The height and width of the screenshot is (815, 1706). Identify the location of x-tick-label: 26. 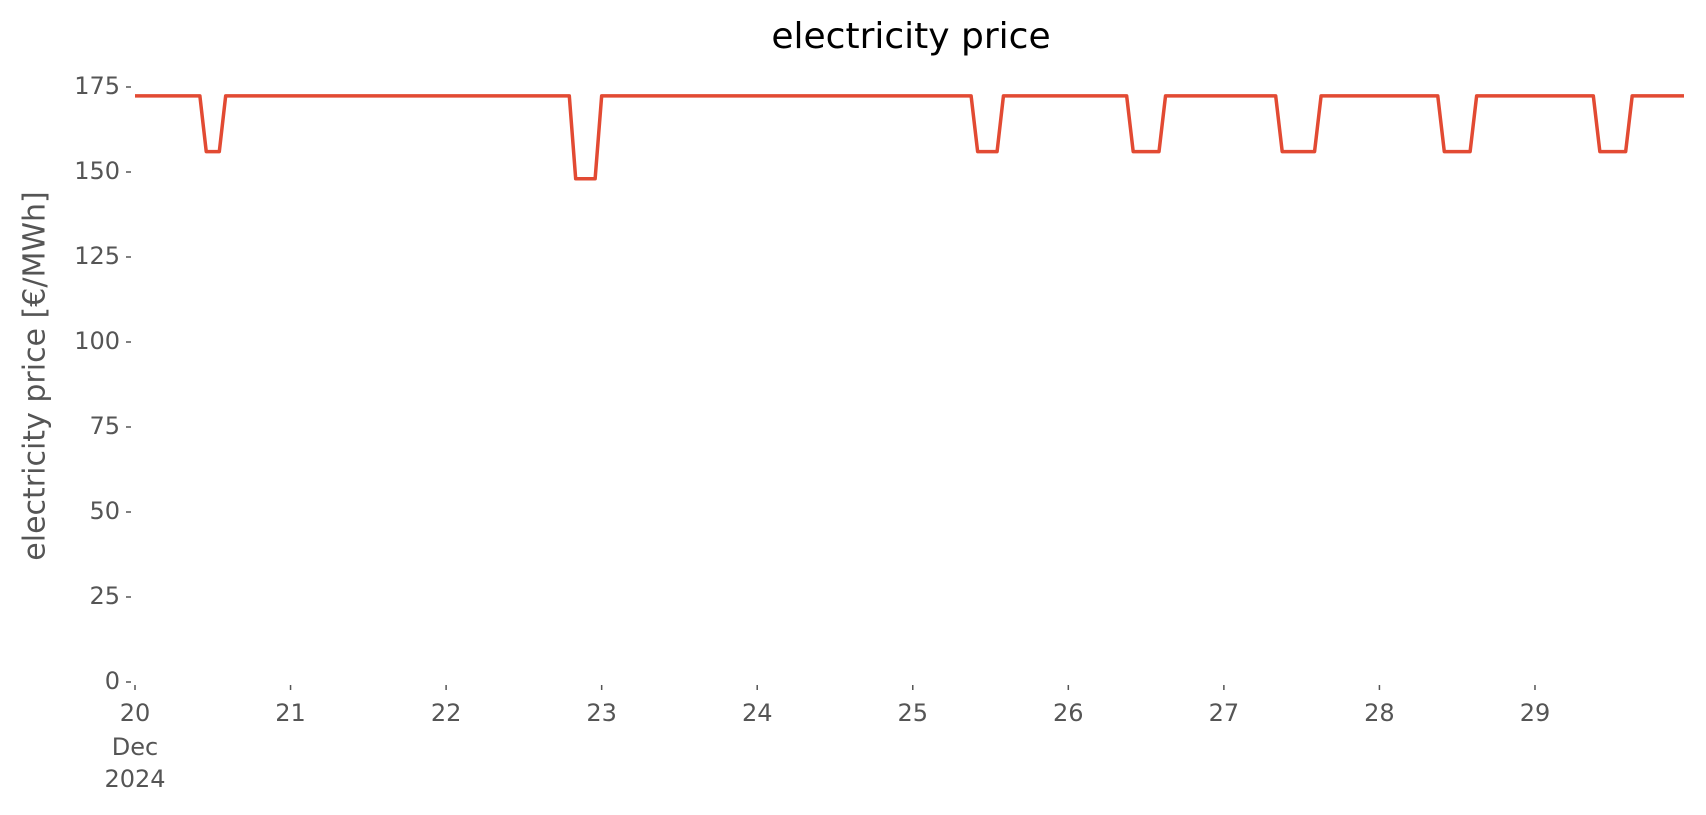
(1068, 713).